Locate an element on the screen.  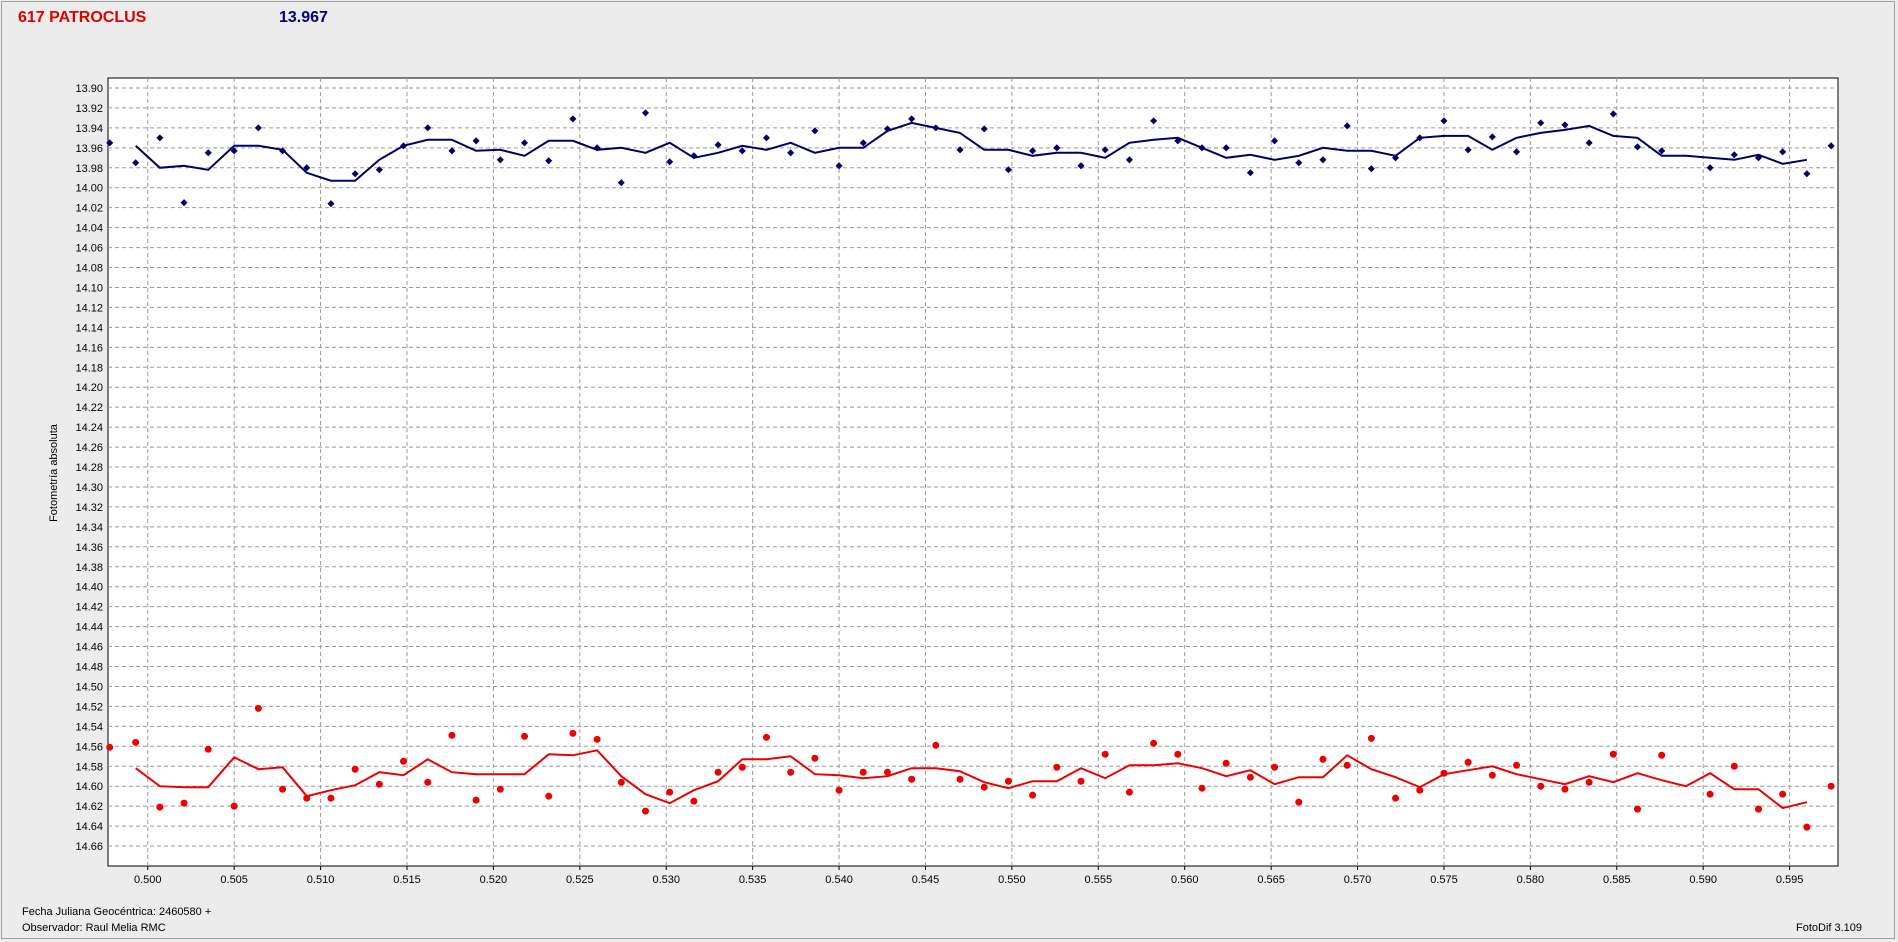
x-tick-label: 0.575 is located at coordinates (1444, 880).